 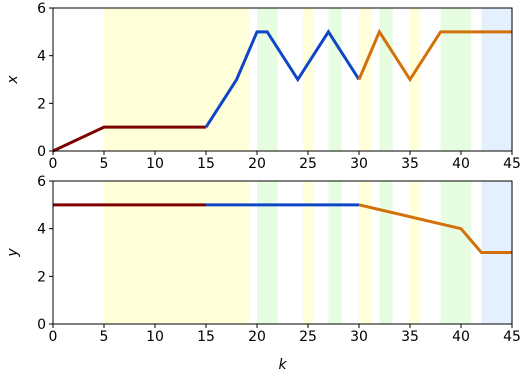 I want to click on y-axis-label: y, so click(x=13, y=253).